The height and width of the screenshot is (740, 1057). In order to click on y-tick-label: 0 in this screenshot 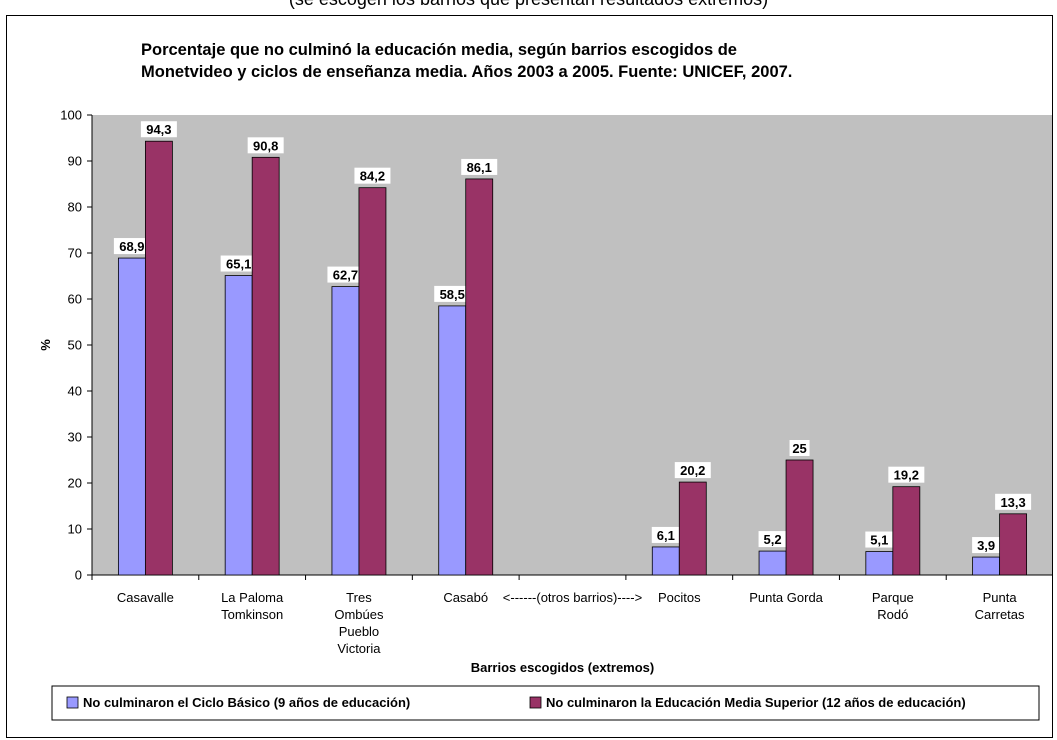, I will do `click(78, 575)`.